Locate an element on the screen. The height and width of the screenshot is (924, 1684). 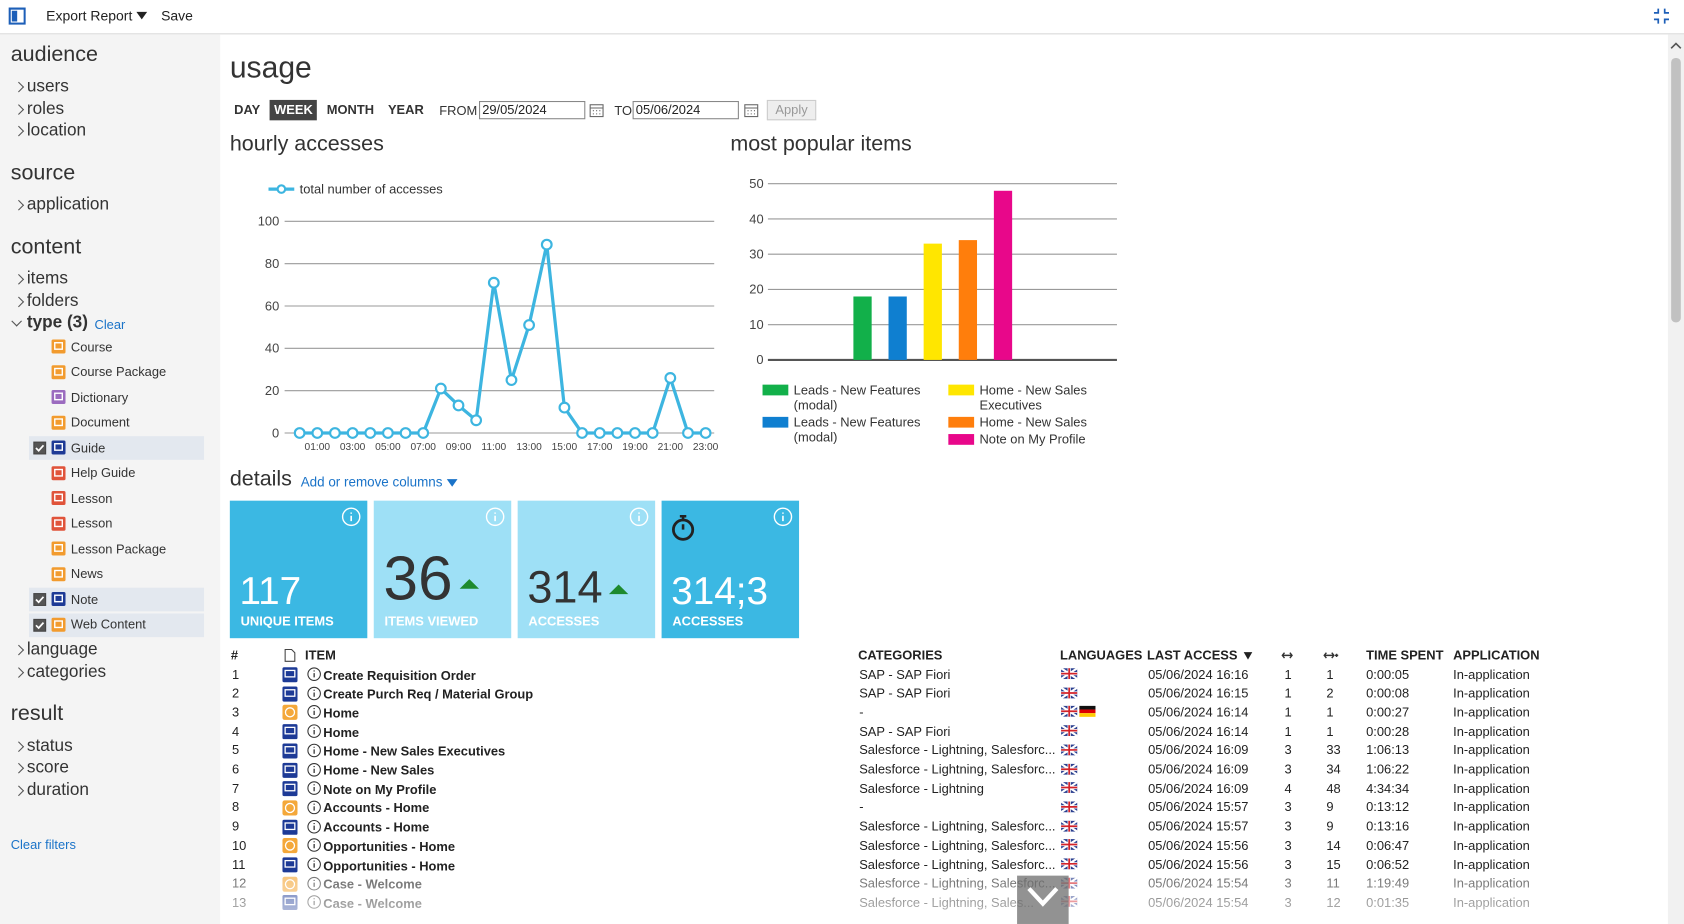
filter-toggle: score is located at coordinates (48, 767).